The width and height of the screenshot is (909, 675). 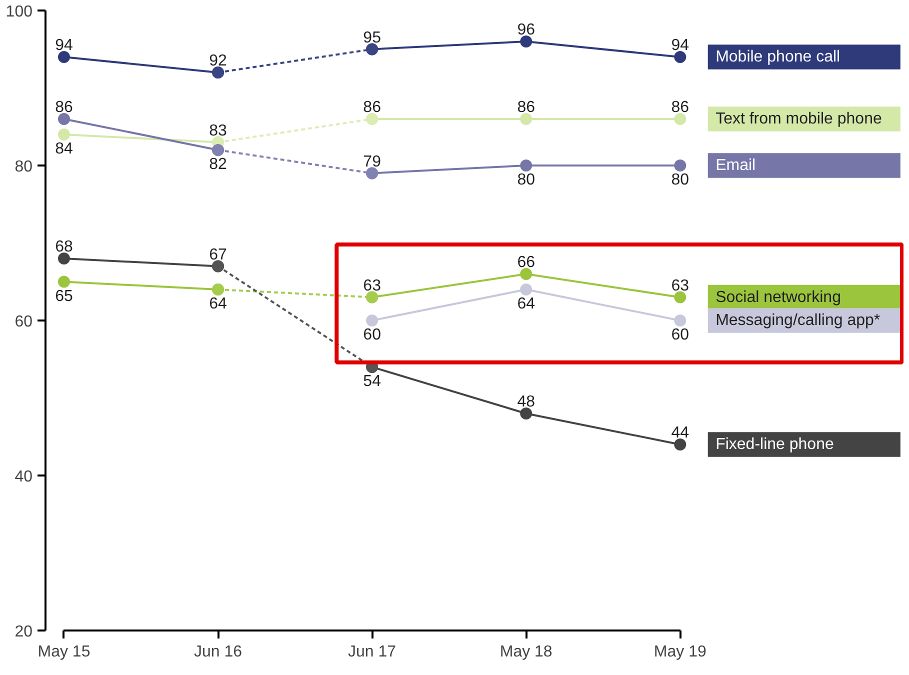 I want to click on series-label: Fixed-line phone, so click(x=775, y=444).